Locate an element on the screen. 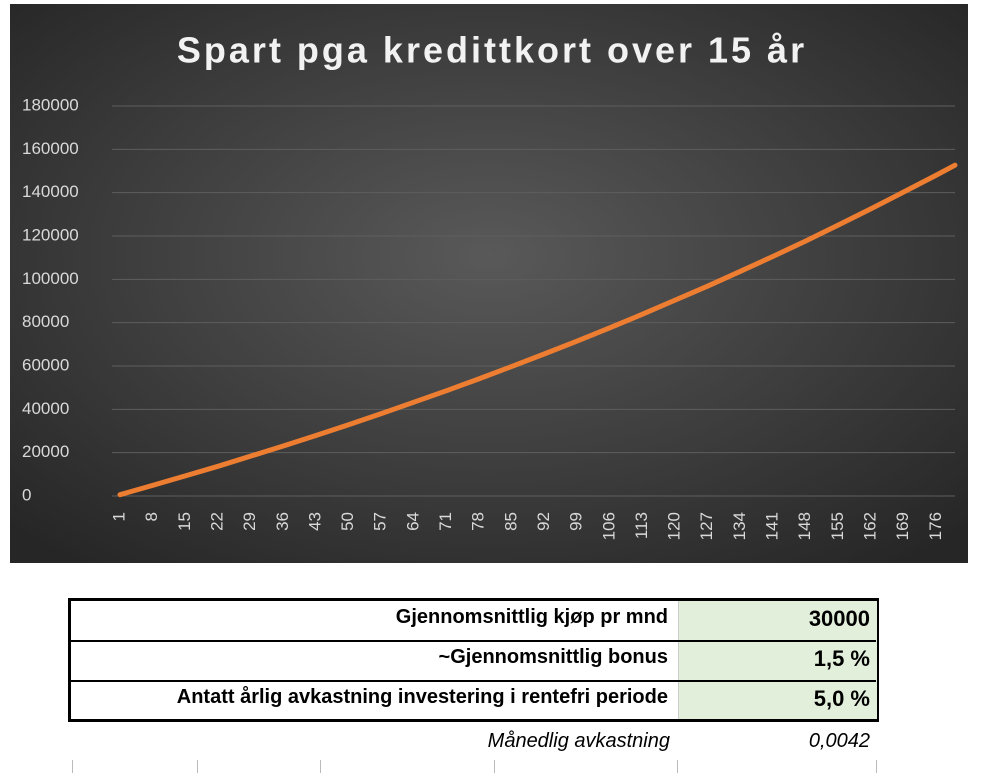  y-tick-label: 20000 is located at coordinates (45, 451).